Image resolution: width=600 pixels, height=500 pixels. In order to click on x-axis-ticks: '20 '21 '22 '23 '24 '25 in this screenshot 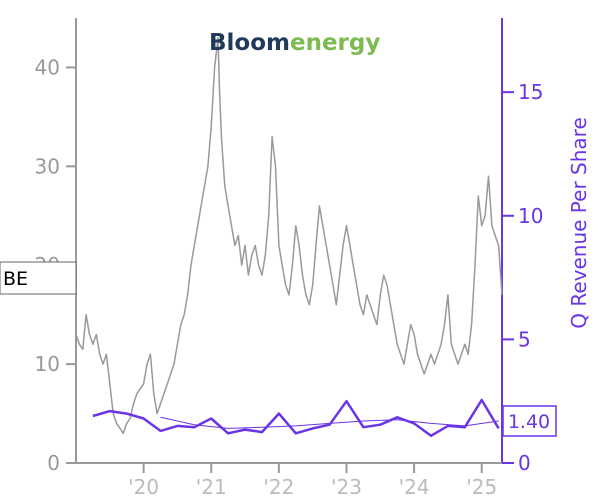, I will do `click(312, 481)`.